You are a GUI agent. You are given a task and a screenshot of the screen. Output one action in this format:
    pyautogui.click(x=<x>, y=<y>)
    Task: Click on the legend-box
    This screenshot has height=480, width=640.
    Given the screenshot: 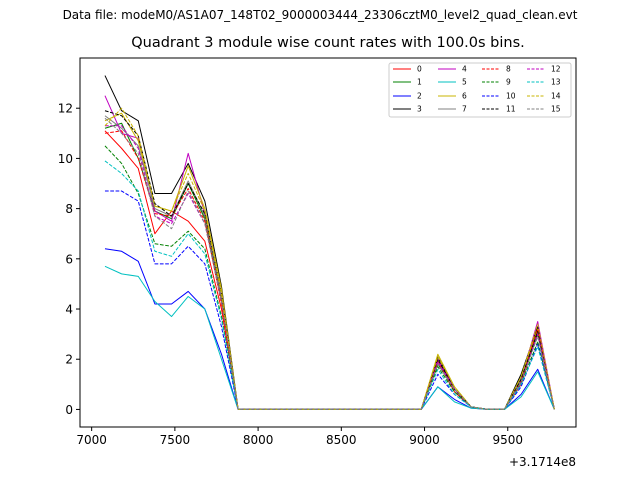 What is the action you would take?
    pyautogui.click(x=480, y=90)
    